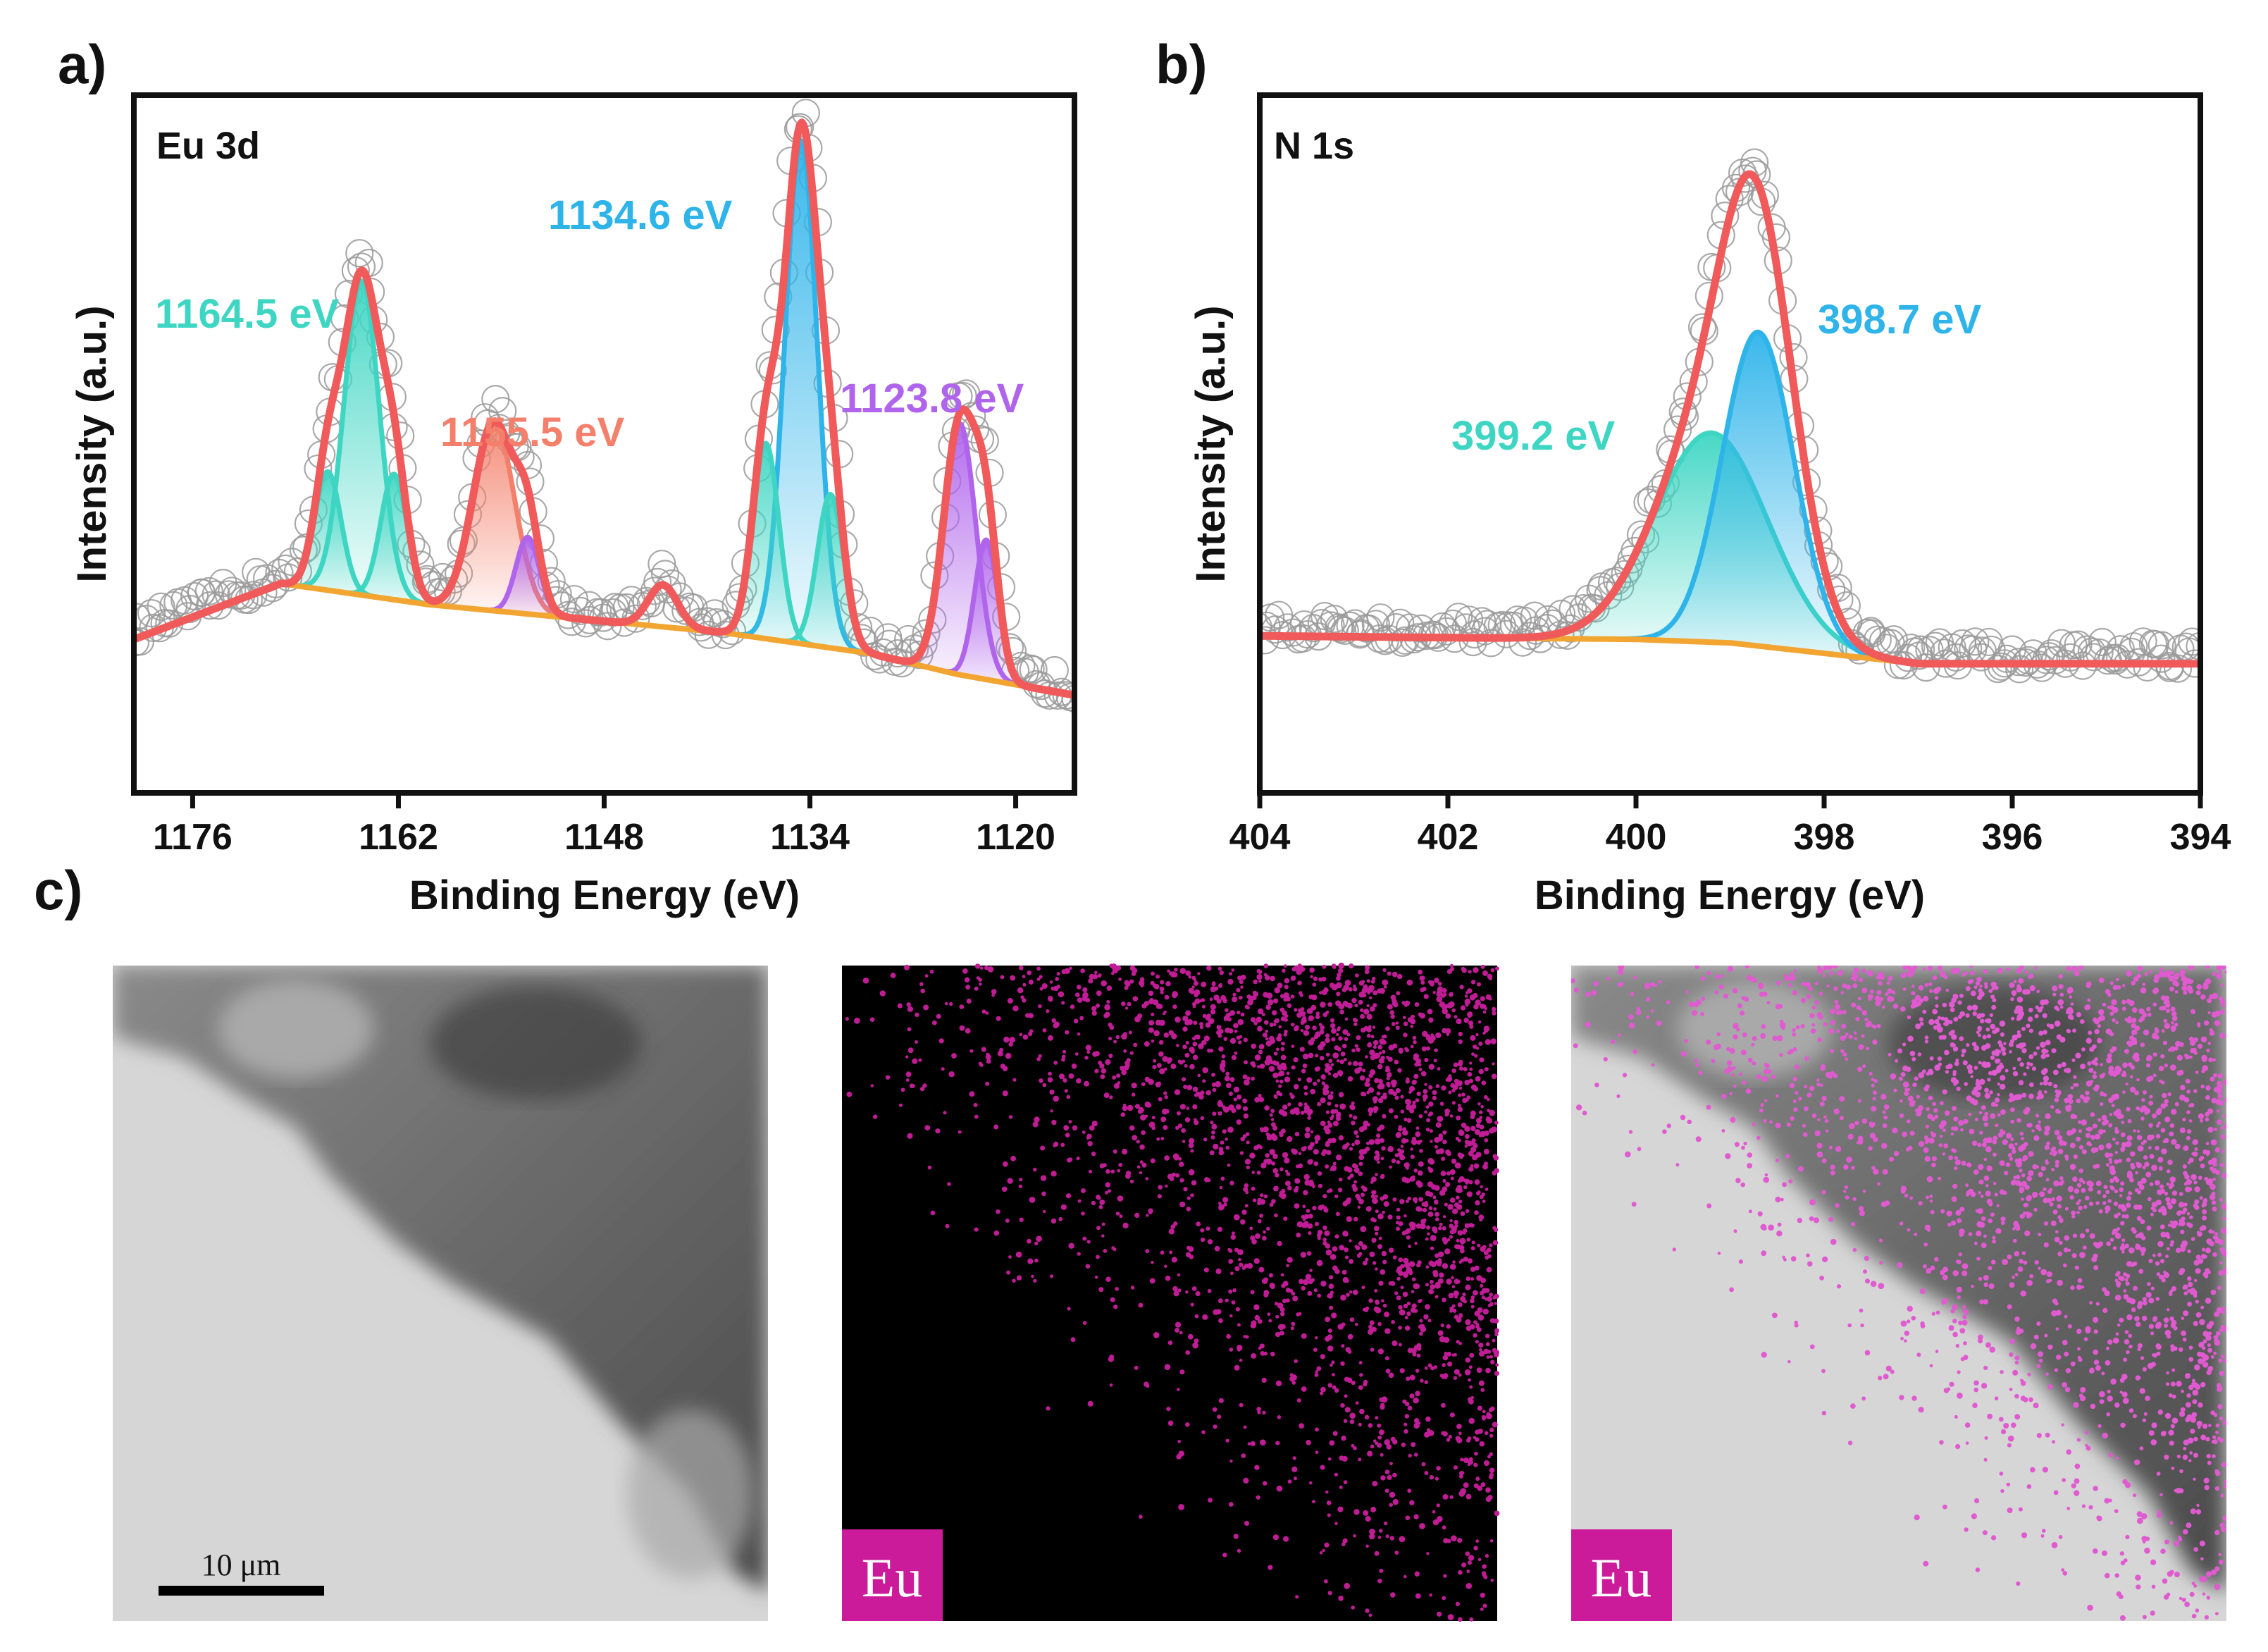 The height and width of the screenshot is (1652, 2268). What do you see at coordinates (604, 837) in the screenshot?
I see `eu3d-x-tick-label: 1148` at bounding box center [604, 837].